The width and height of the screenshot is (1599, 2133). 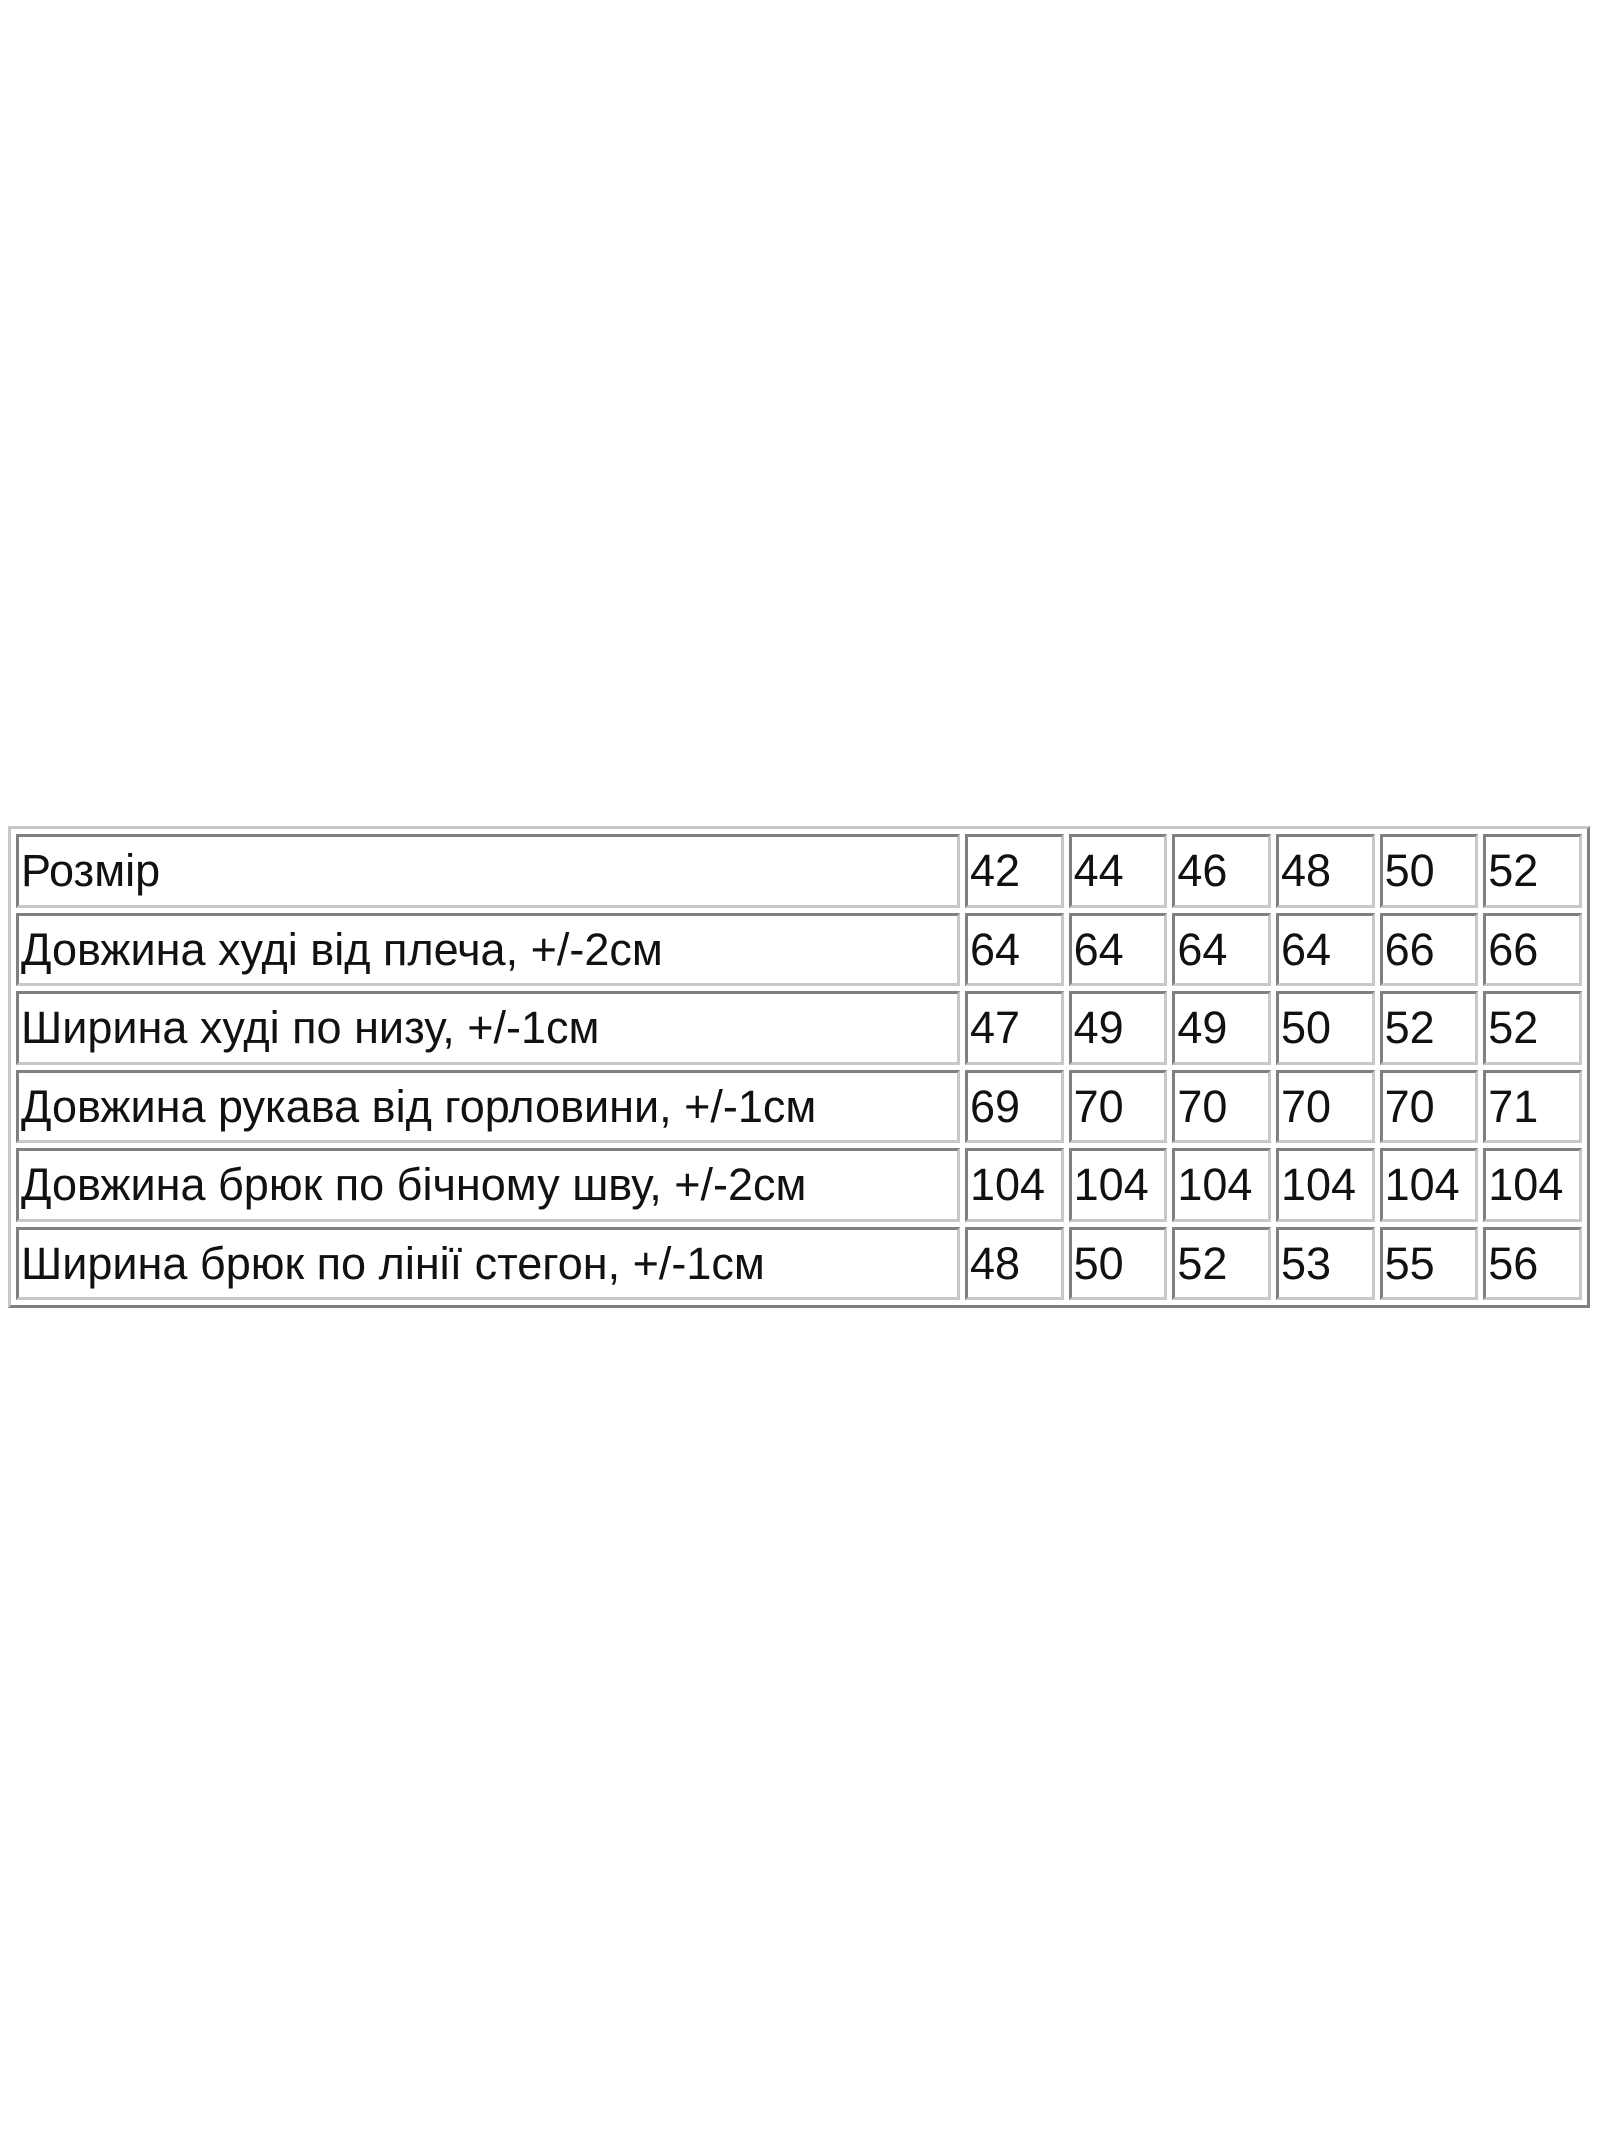 What do you see at coordinates (1532, 1263) in the screenshot?
I see `measurement-cell: 56` at bounding box center [1532, 1263].